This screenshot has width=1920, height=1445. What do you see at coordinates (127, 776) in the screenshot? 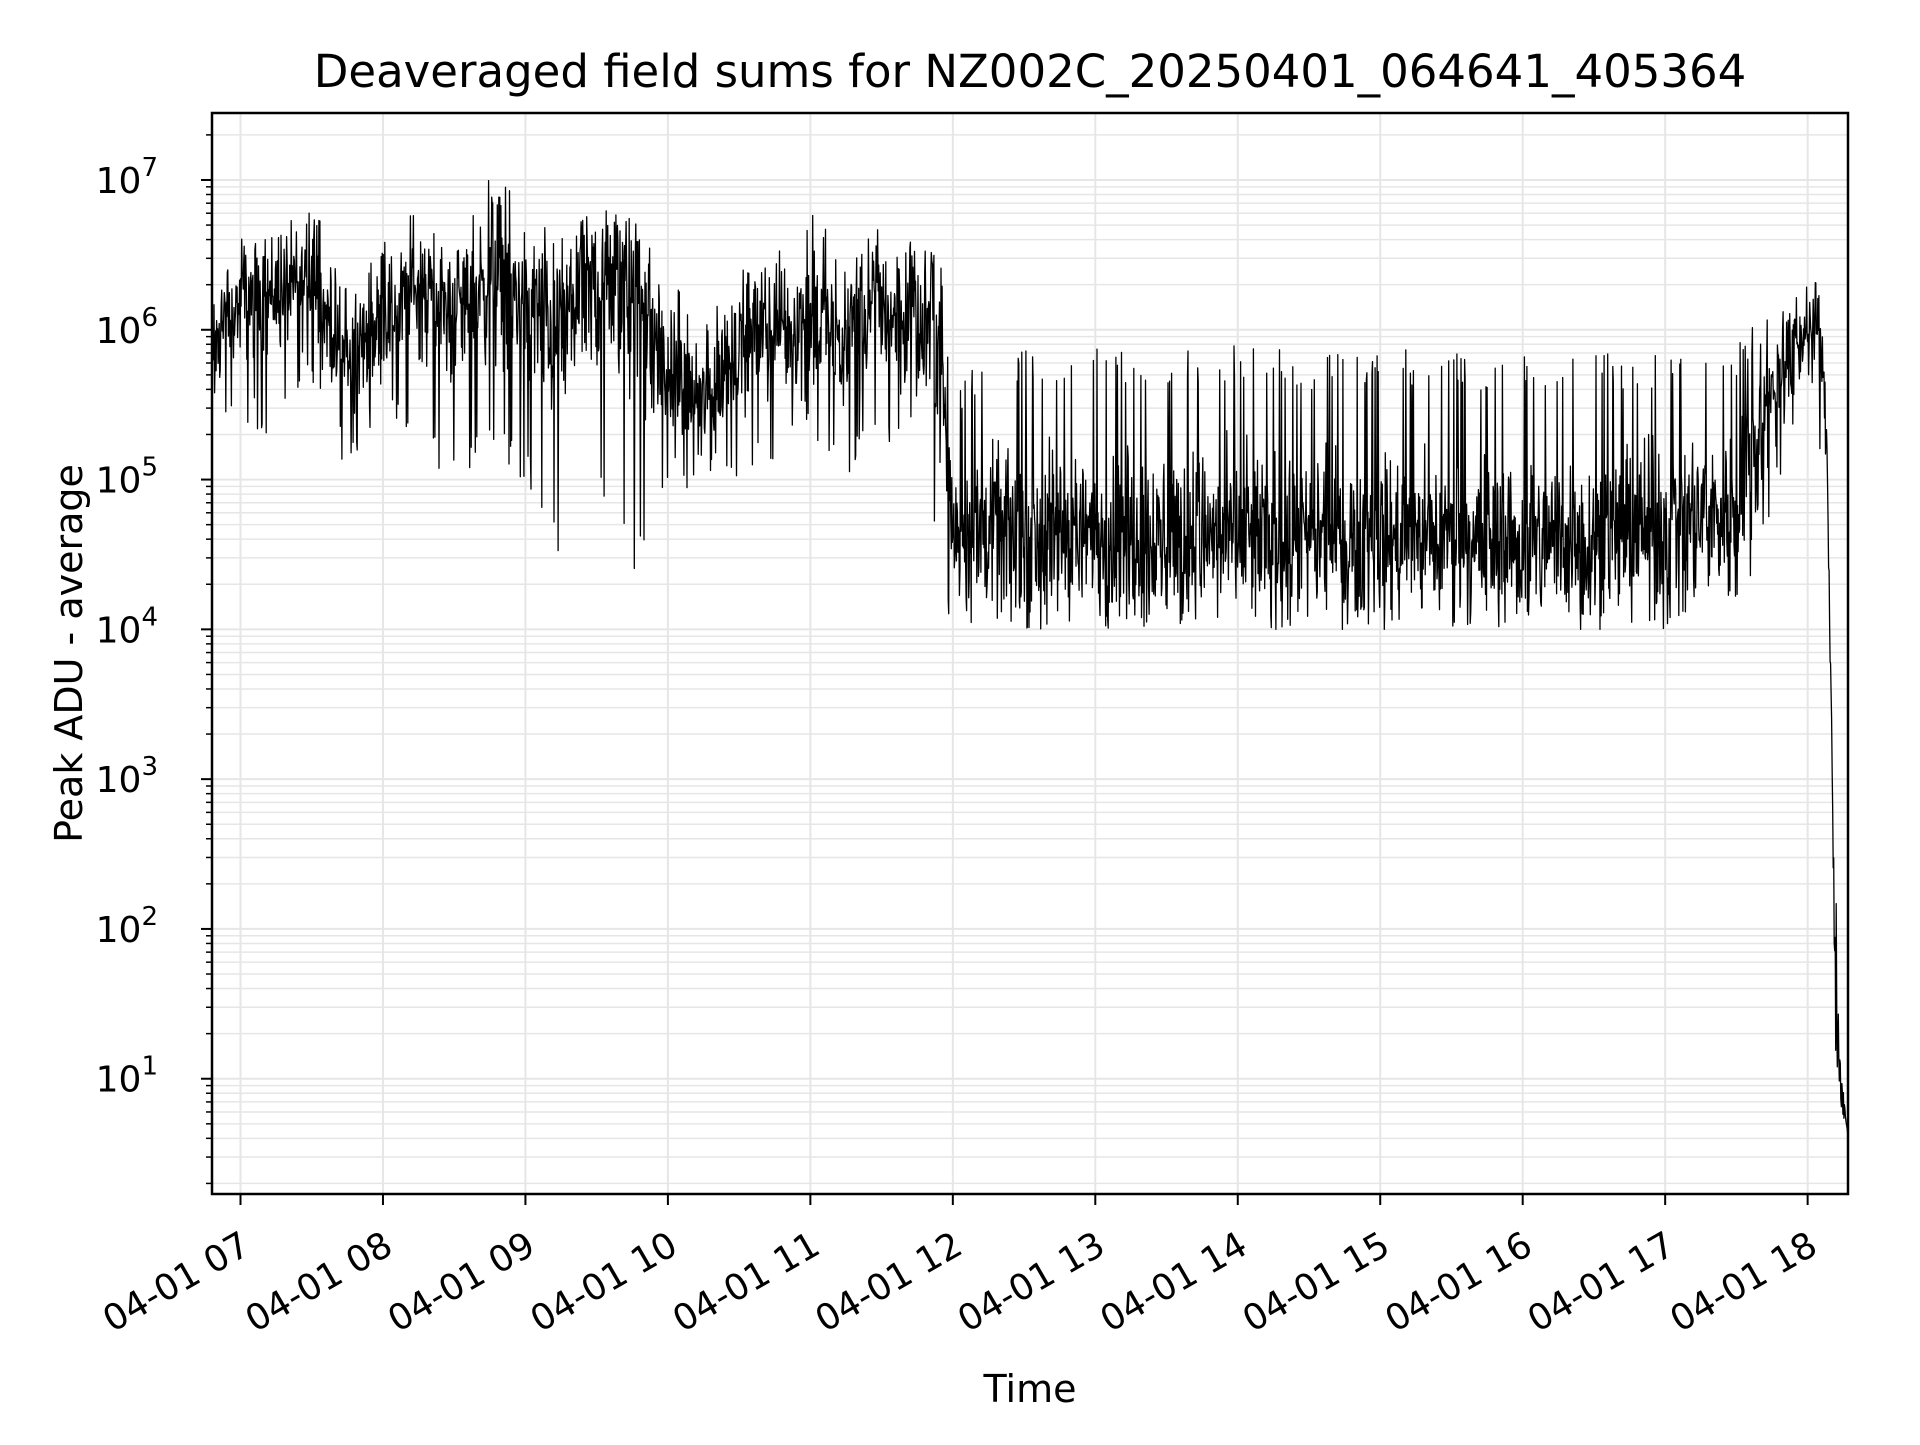
I see `y-tick-label: 10³` at bounding box center [127, 776].